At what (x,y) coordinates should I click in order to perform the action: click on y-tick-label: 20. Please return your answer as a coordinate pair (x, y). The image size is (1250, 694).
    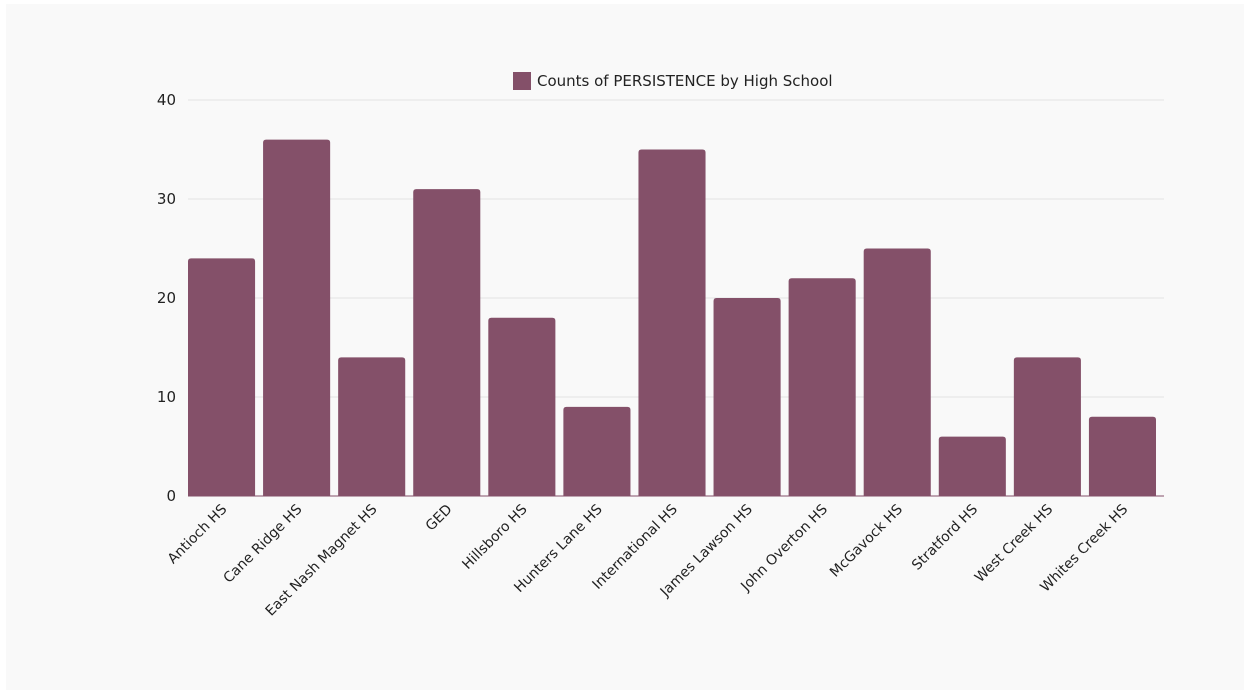
    Looking at the image, I should click on (166, 298).